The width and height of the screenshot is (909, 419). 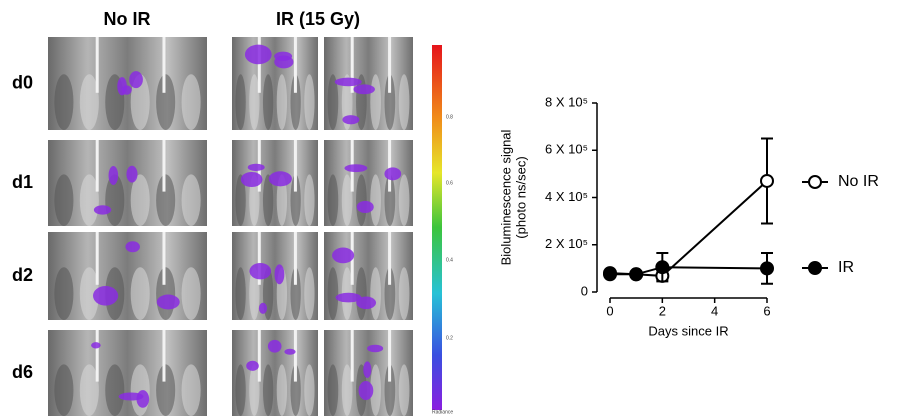 I want to click on column-label: No IR, so click(x=127, y=19).